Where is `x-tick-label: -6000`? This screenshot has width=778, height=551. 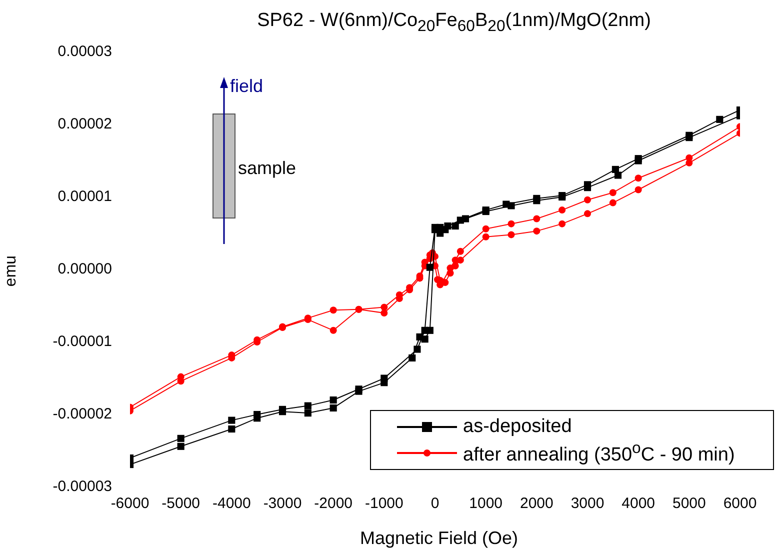
x-tick-label: -6000 is located at coordinates (130, 503).